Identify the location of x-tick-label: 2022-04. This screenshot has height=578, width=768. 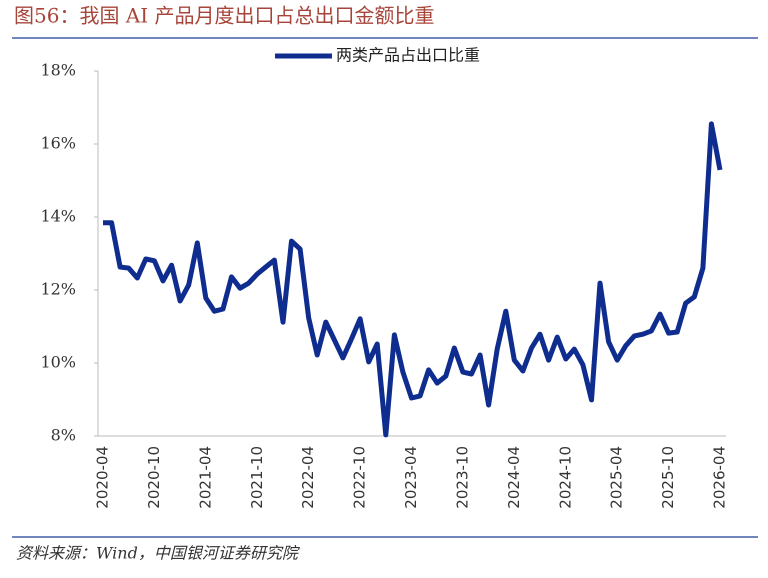
(308, 477).